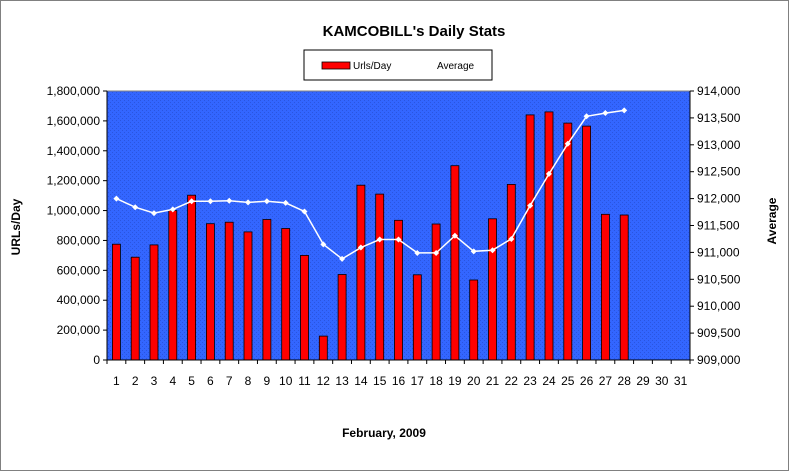  Describe the element at coordinates (643, 381) in the screenshot. I see `x-tick-label: 29` at that location.